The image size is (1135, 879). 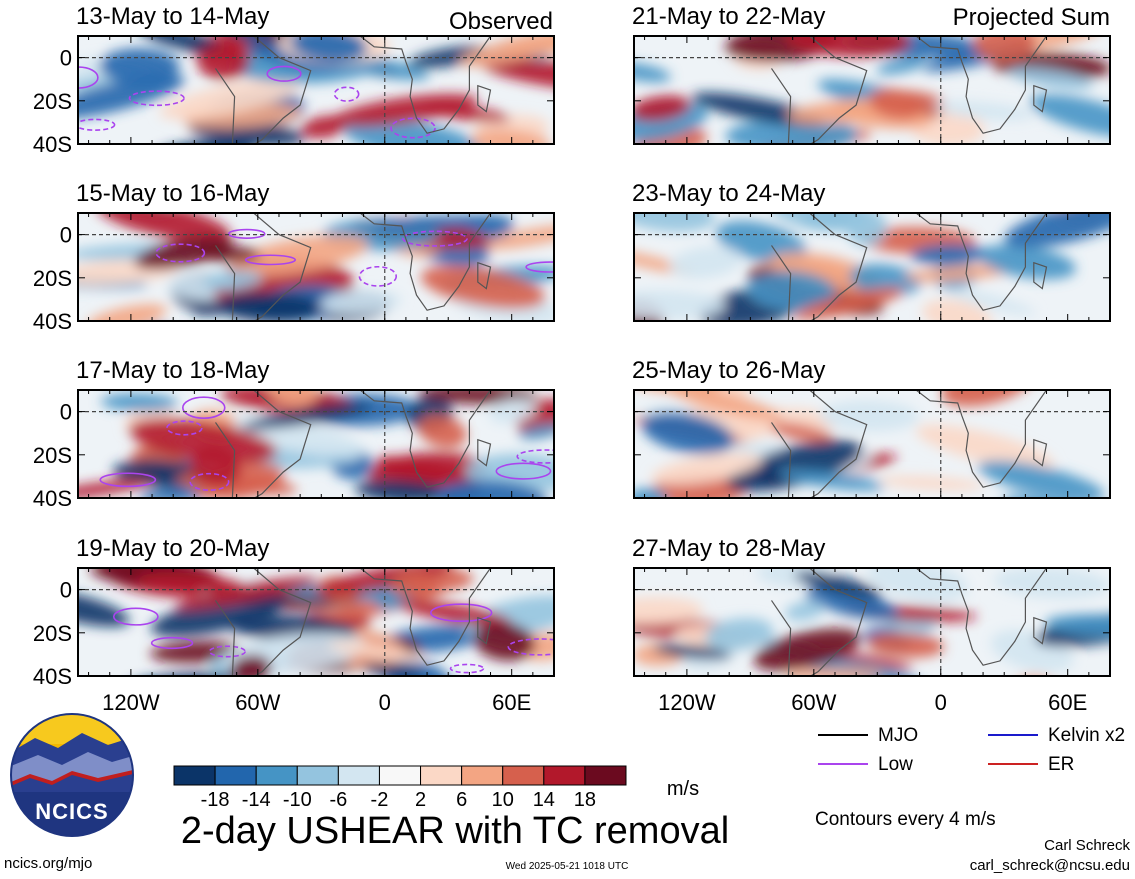 What do you see at coordinates (297, 800) in the screenshot?
I see `colorbar-tick-label: -10` at bounding box center [297, 800].